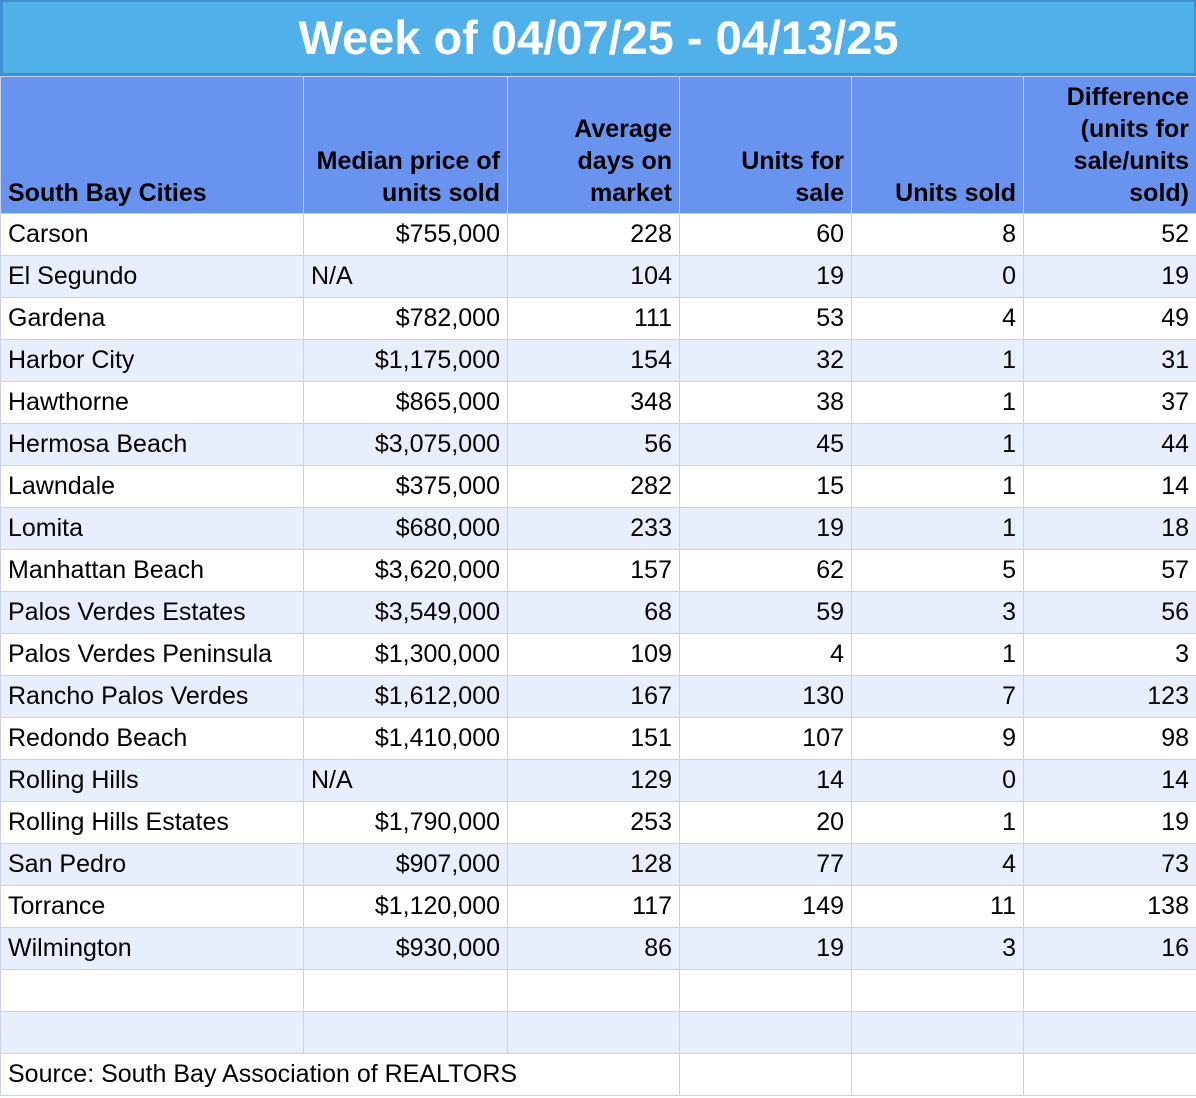 The image size is (1196, 1098). I want to click on cell-avg-days: 228, so click(593, 234).